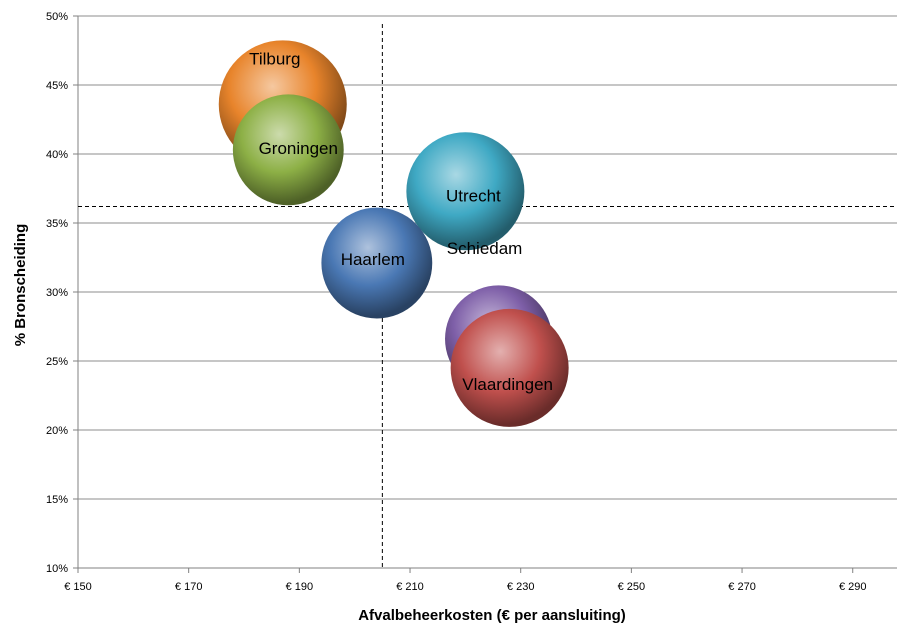 This screenshot has height=633, width=899. What do you see at coordinates (373, 259) in the screenshot?
I see `bubble-label-haarlem: Haarlem` at bounding box center [373, 259].